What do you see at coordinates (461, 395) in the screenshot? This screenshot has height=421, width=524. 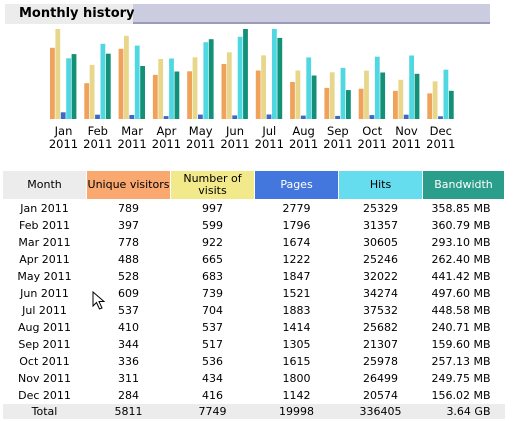 I see `cell-bandwidth: 156.02 MB` at bounding box center [461, 395].